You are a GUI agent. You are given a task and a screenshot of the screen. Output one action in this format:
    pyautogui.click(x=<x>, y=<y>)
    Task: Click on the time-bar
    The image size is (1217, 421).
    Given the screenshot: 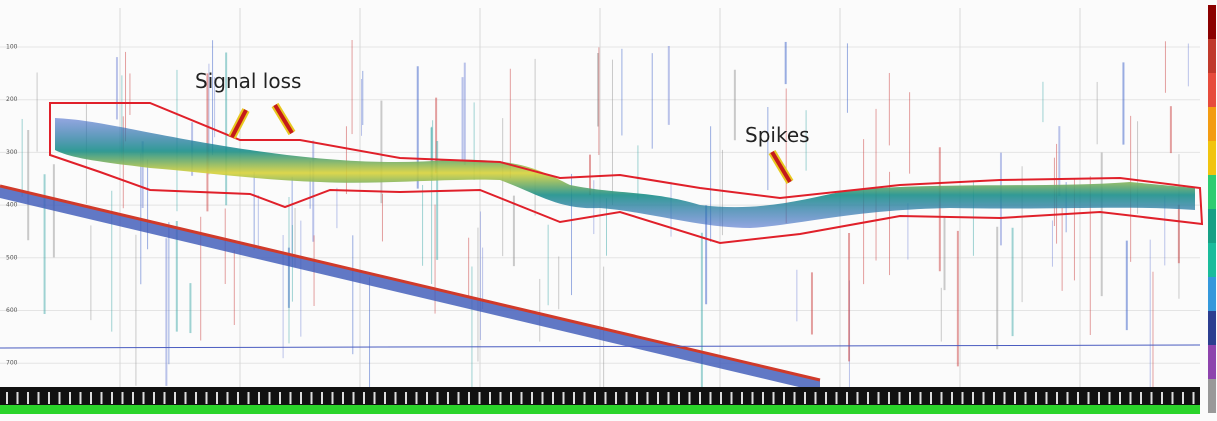 What is the action you would take?
    pyautogui.click(x=600, y=396)
    